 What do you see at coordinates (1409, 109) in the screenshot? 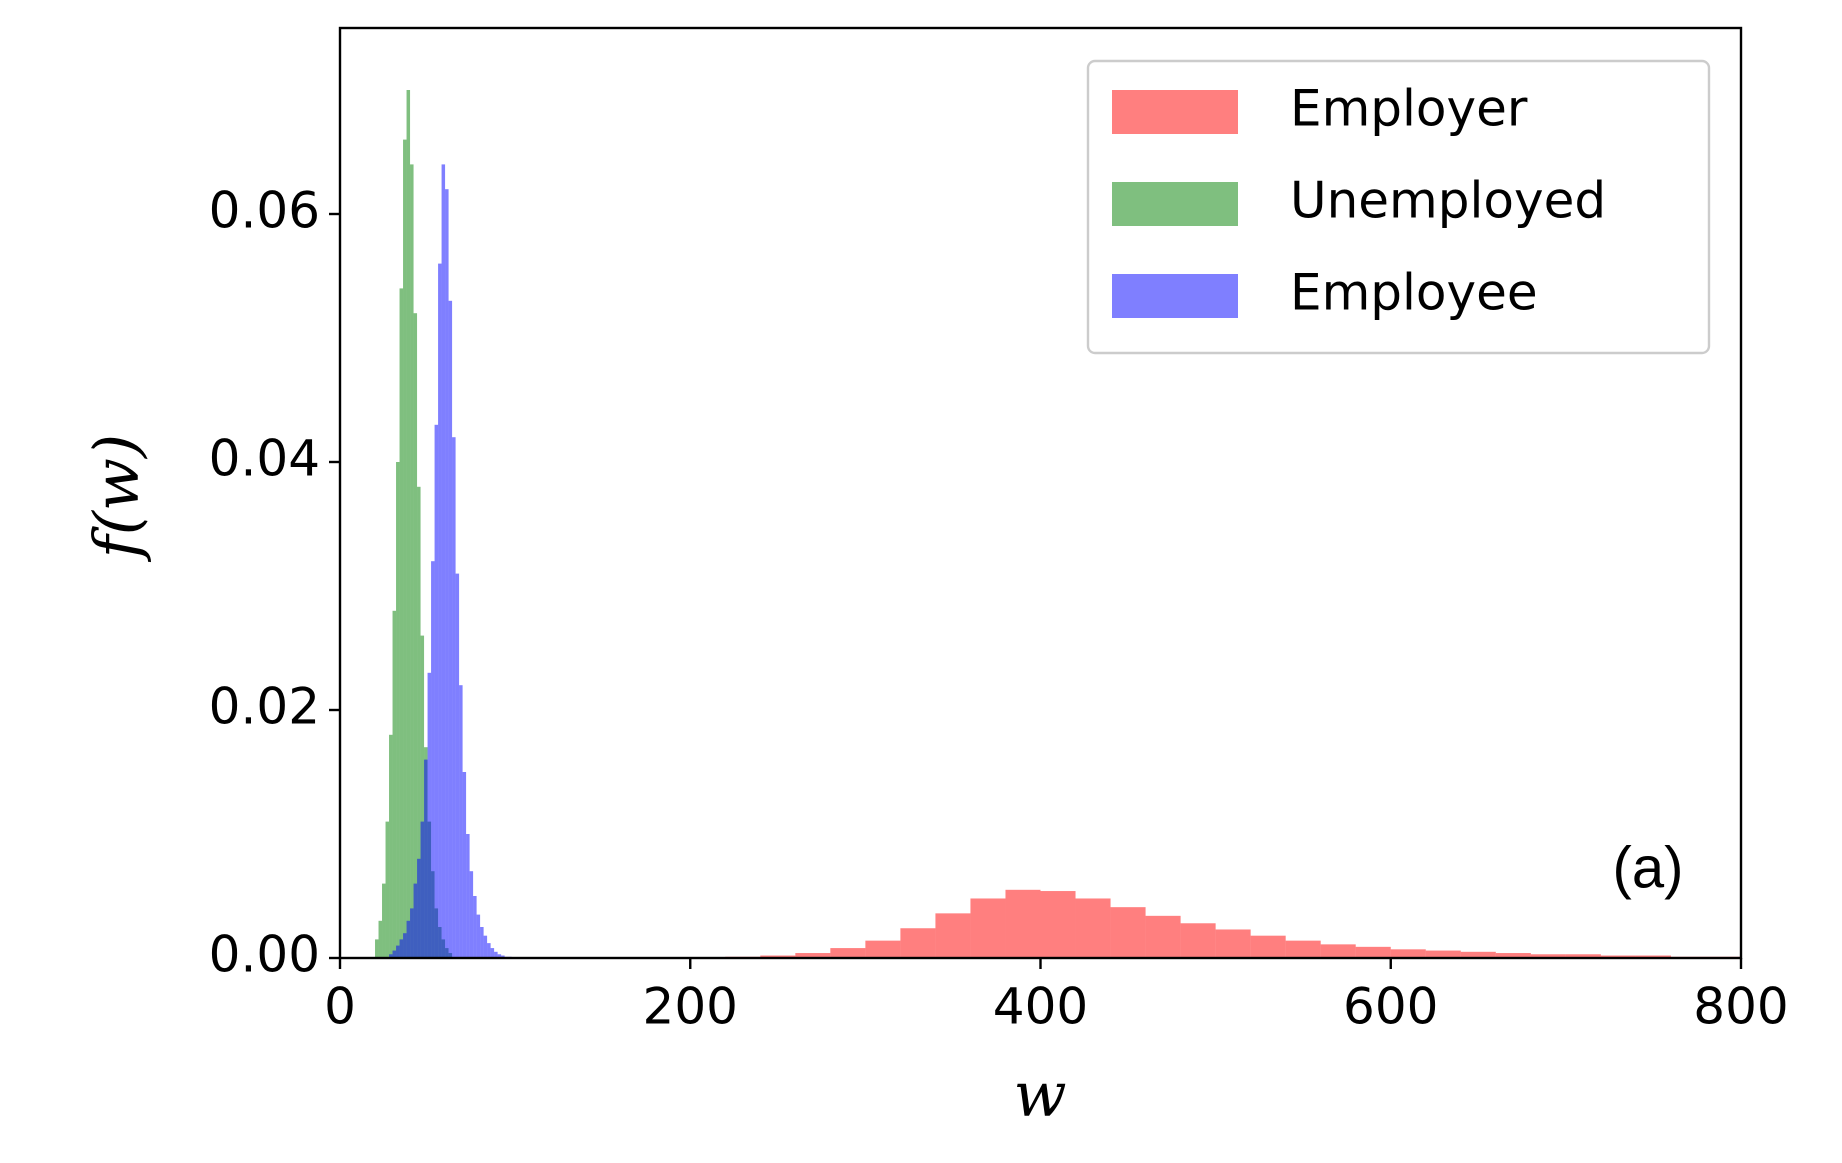
I see `legend-label: Employer` at bounding box center [1409, 109].